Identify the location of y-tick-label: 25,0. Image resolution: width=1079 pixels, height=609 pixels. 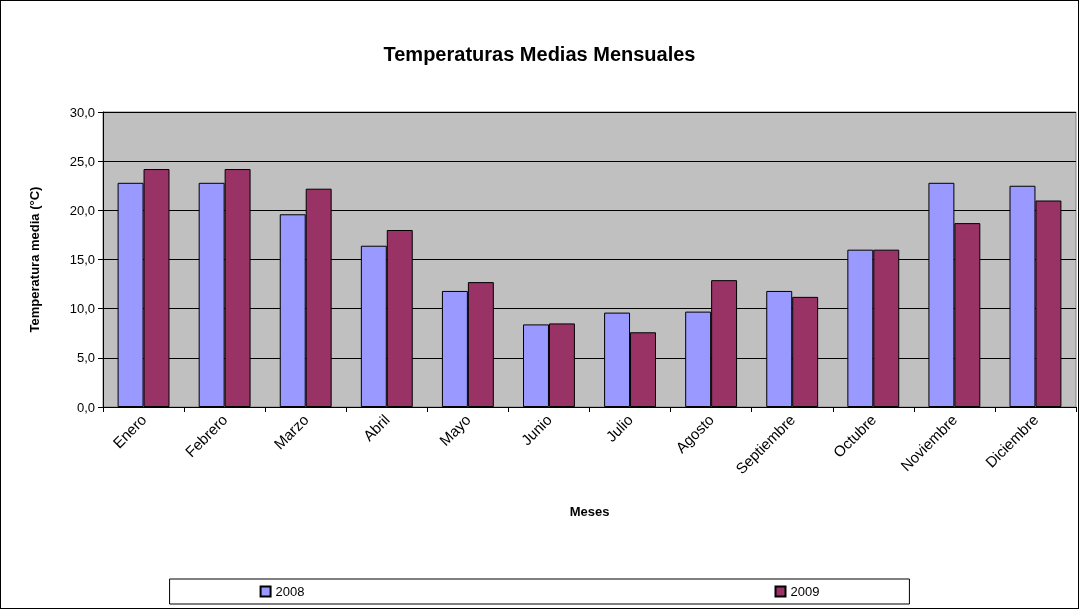
(82, 161).